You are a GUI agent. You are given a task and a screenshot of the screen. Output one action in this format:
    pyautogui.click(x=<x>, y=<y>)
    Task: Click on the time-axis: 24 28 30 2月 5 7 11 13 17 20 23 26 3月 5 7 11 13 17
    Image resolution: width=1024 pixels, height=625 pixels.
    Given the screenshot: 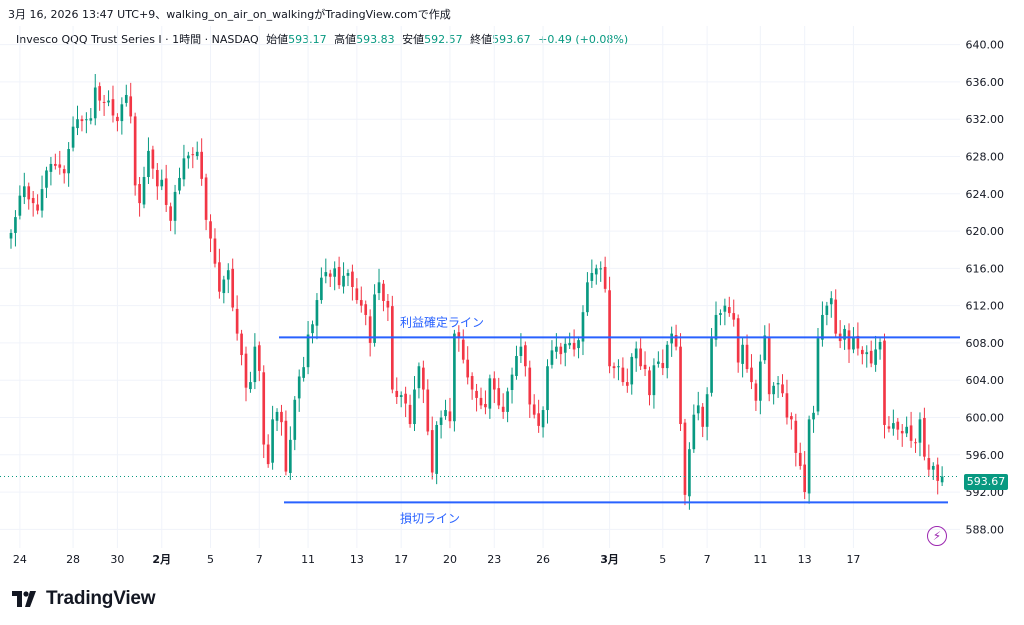 What is the action you would take?
    pyautogui.click(x=437, y=559)
    